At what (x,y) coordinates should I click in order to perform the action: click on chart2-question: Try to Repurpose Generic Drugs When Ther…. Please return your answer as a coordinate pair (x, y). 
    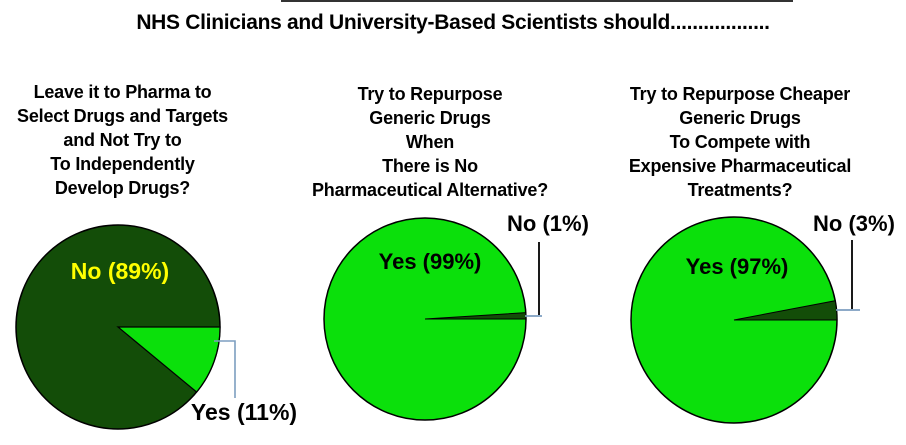
    Looking at the image, I should click on (430, 142).